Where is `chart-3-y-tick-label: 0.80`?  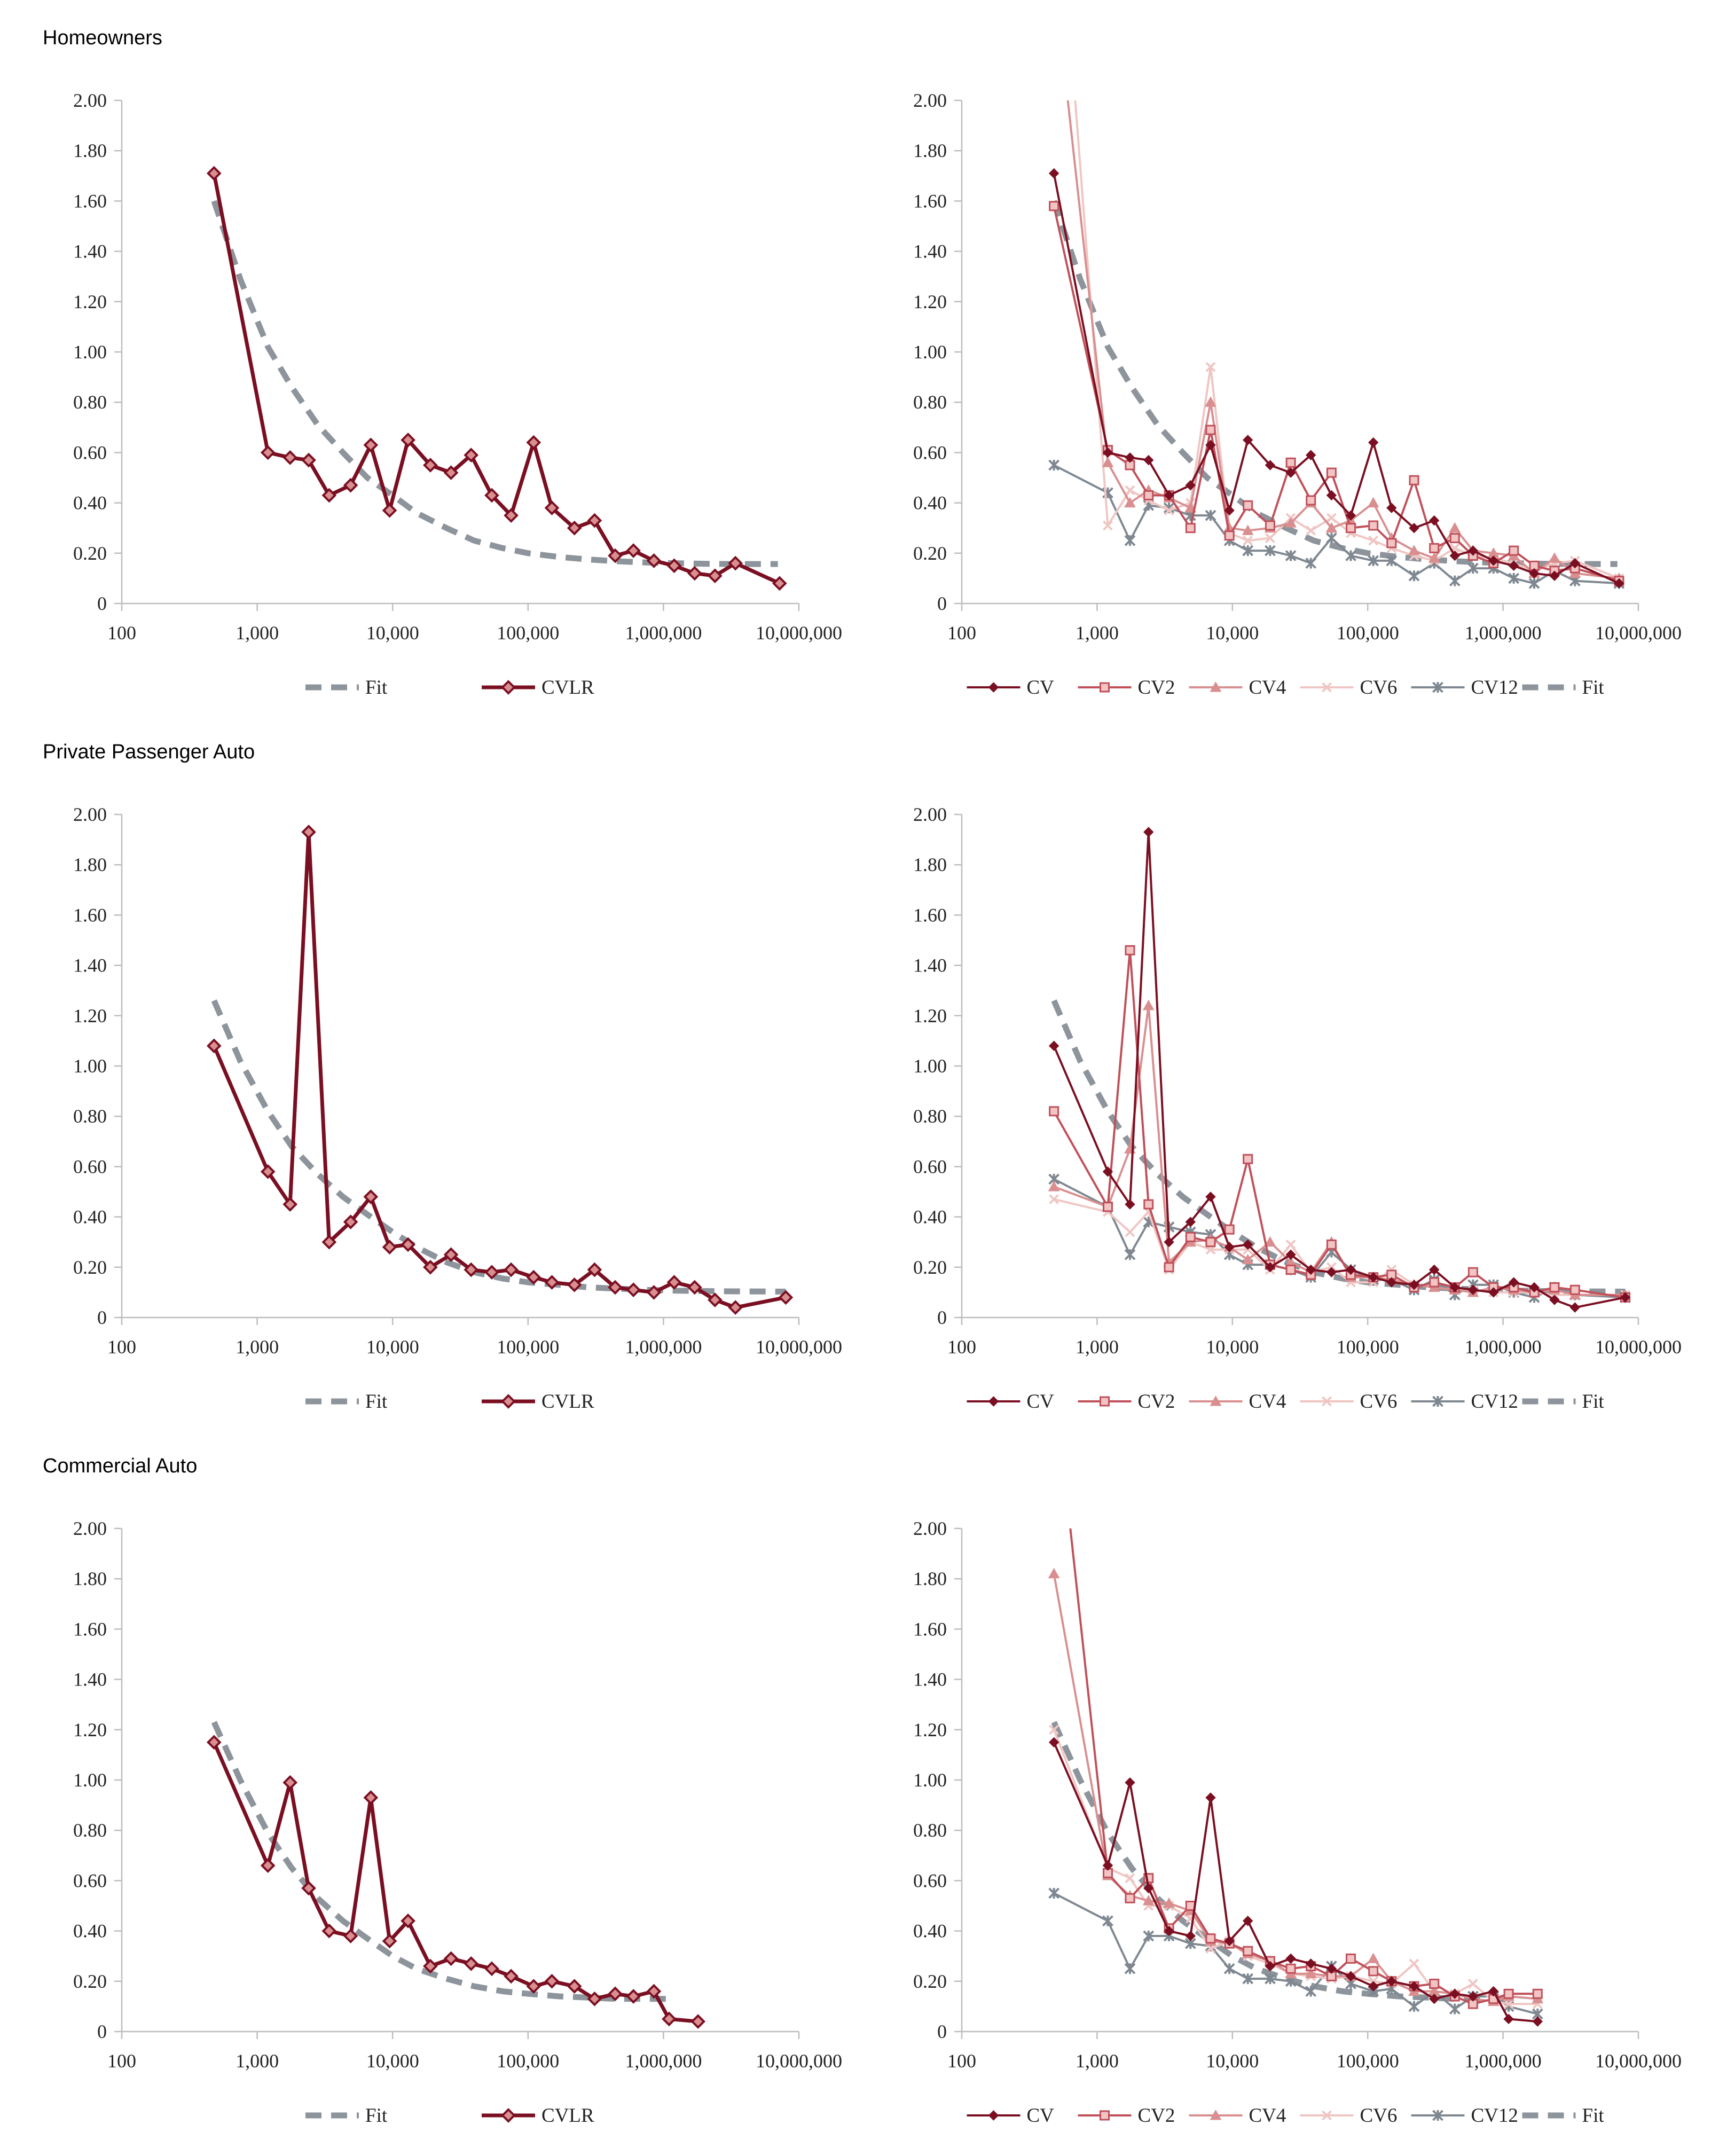
chart-3-y-tick-label: 0.80 is located at coordinates (90, 1116).